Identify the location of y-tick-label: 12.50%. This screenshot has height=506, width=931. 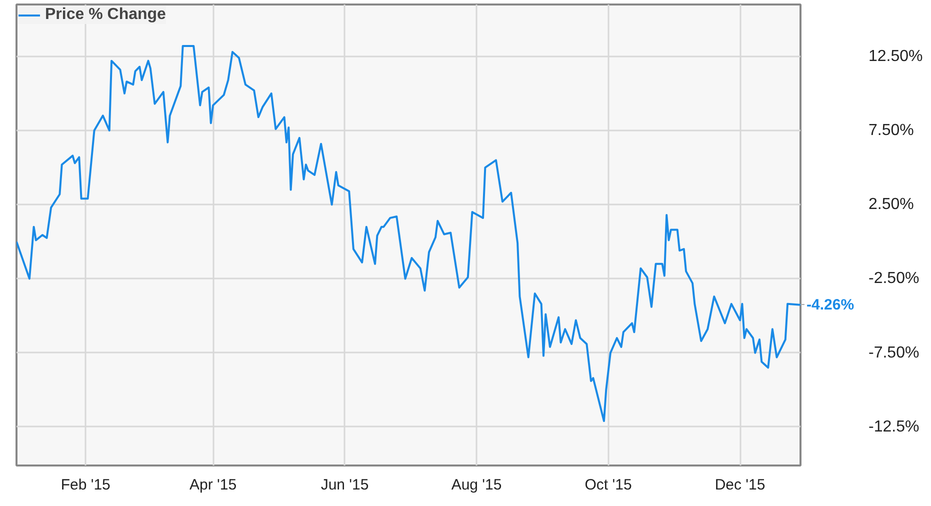
(895, 56).